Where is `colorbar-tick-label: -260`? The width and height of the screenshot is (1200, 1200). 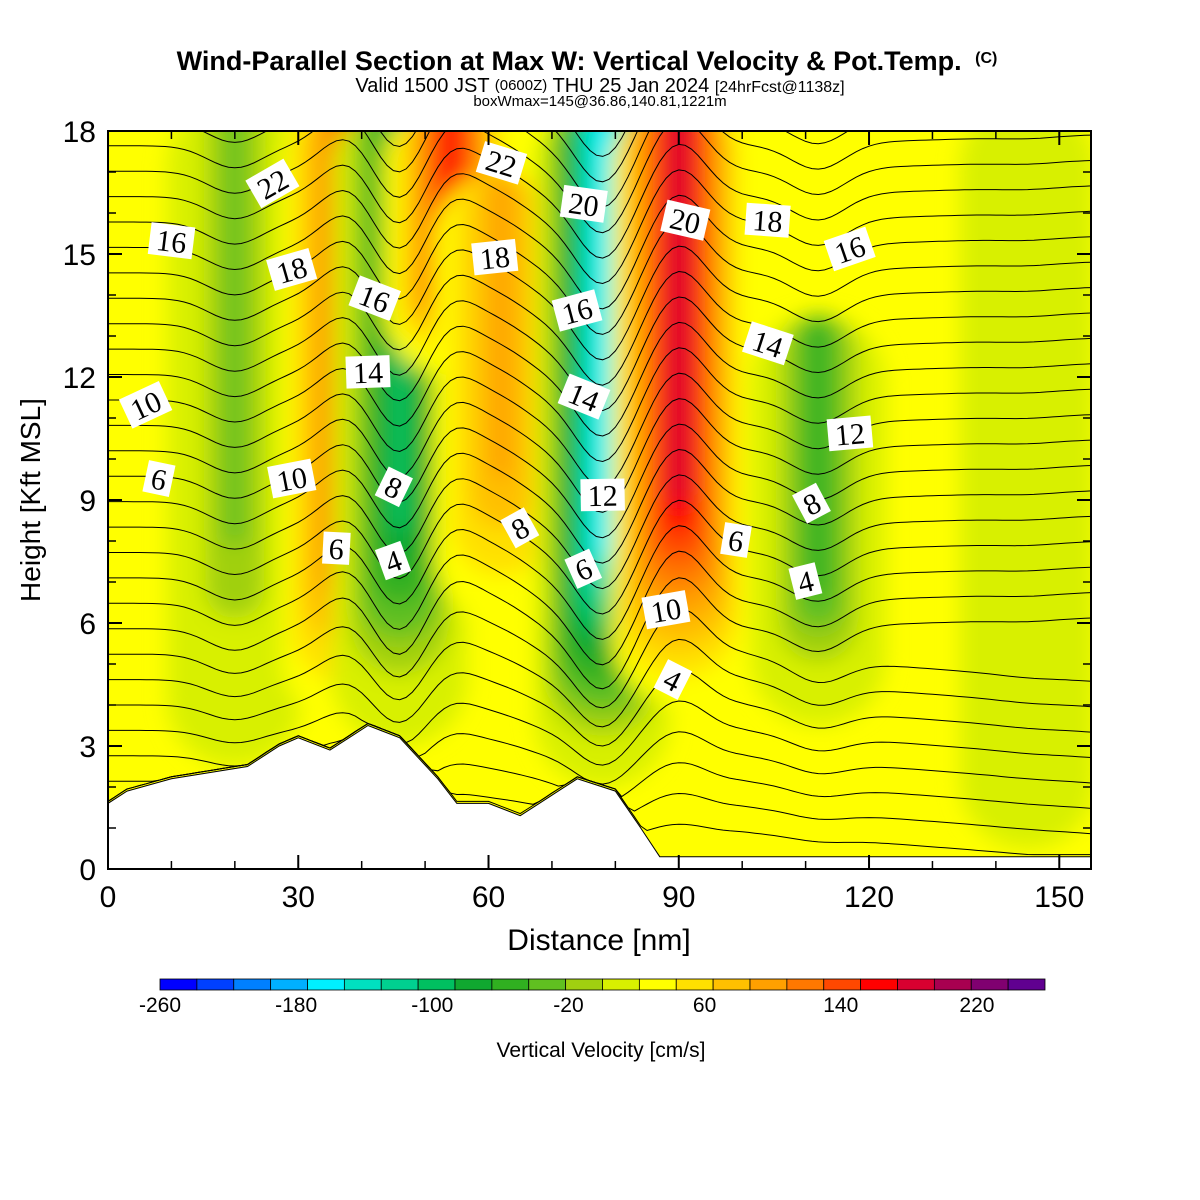
colorbar-tick-label: -260 is located at coordinates (160, 1005).